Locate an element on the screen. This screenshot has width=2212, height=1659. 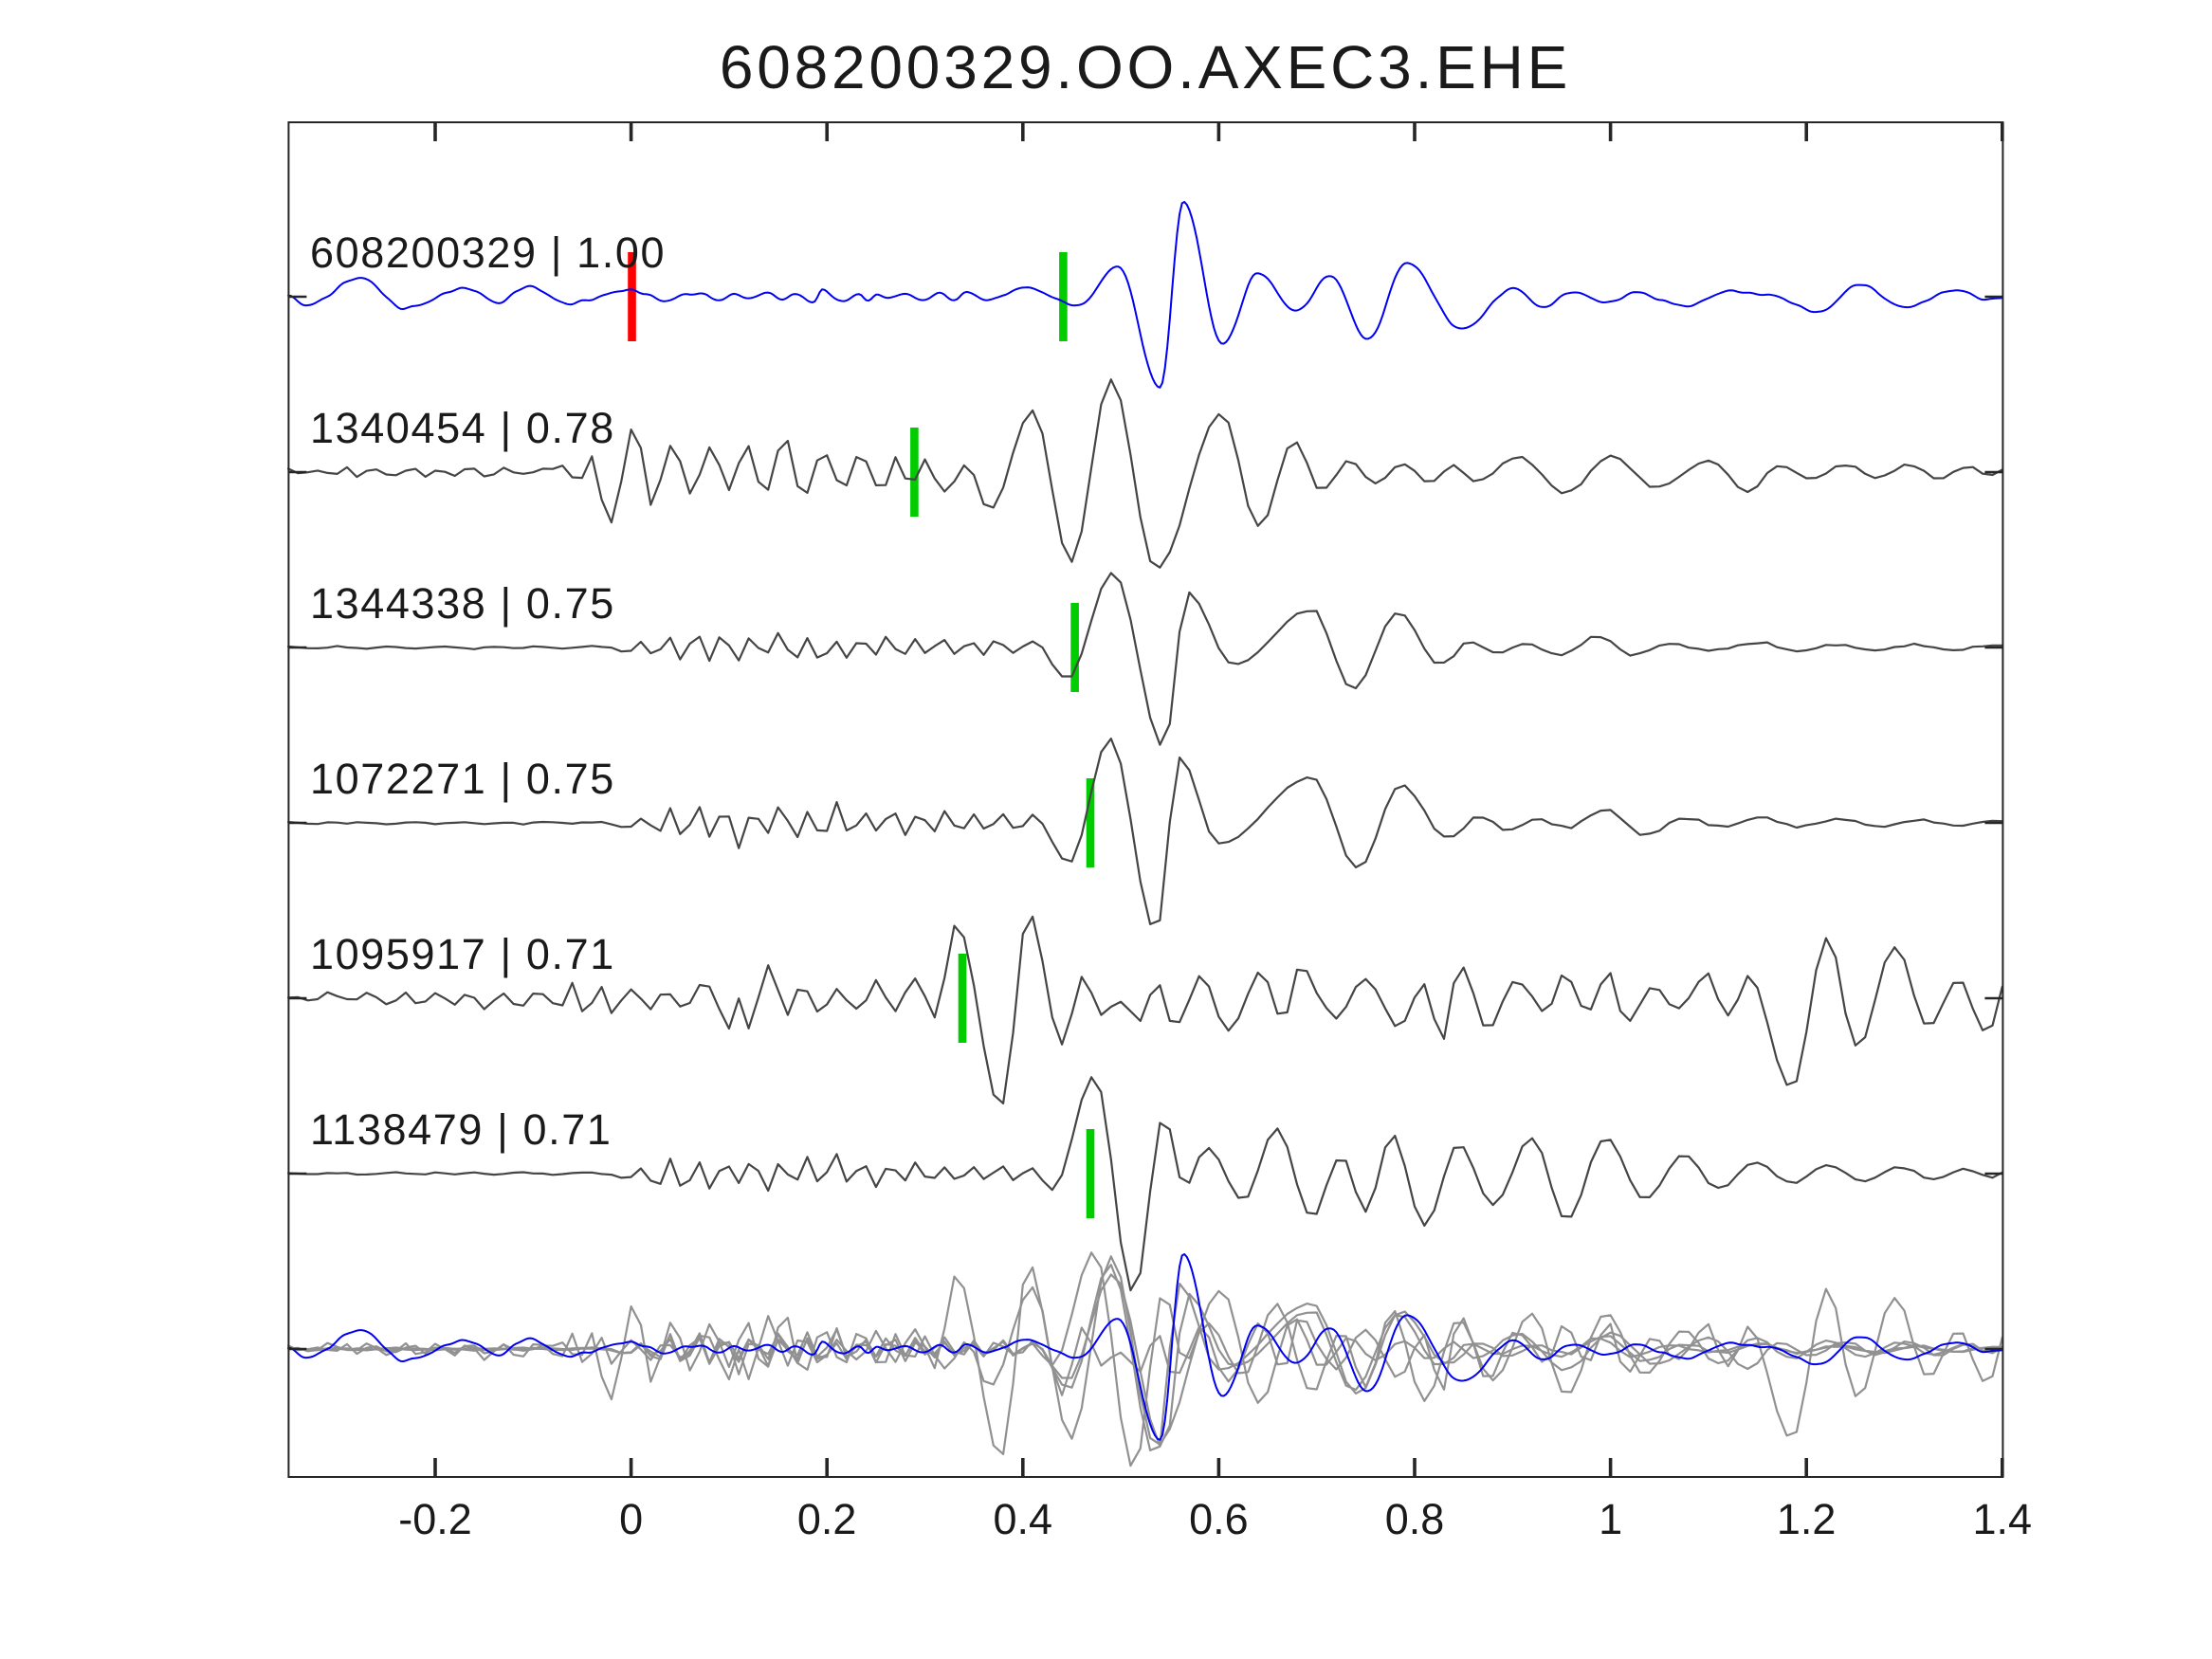
svg-text: 0.6 is located at coordinates (1219, 1519).